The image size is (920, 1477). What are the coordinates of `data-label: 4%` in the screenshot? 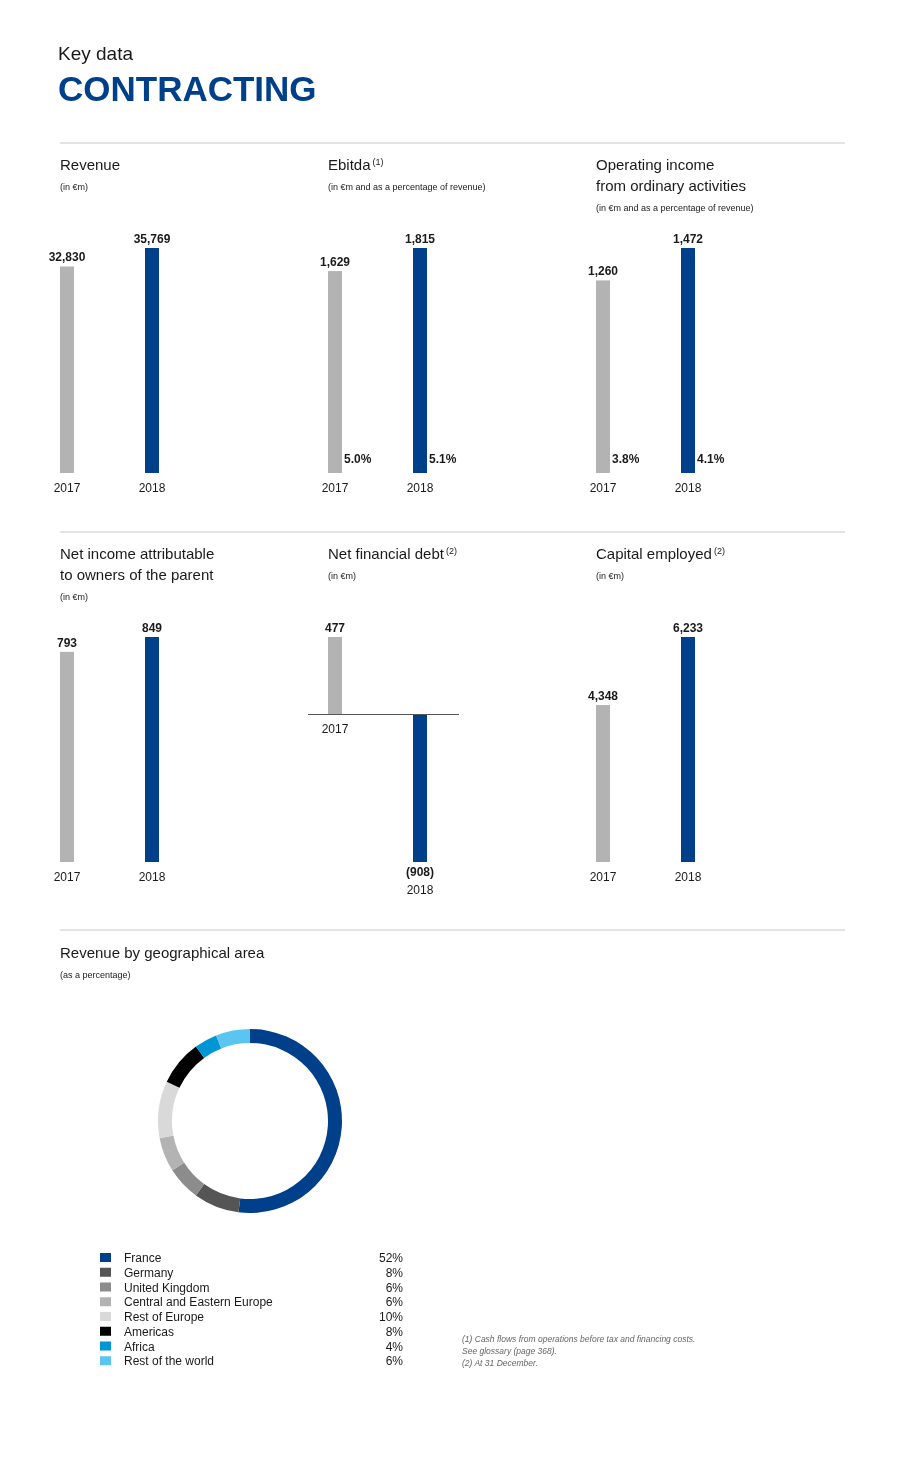 It's located at (394, 1346).